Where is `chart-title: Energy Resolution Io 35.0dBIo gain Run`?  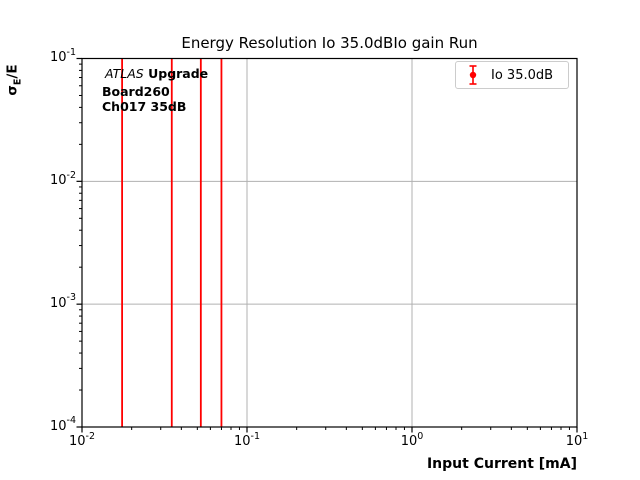
chart-title: Energy Resolution Io 35.0dBIo gain Run is located at coordinates (329, 43).